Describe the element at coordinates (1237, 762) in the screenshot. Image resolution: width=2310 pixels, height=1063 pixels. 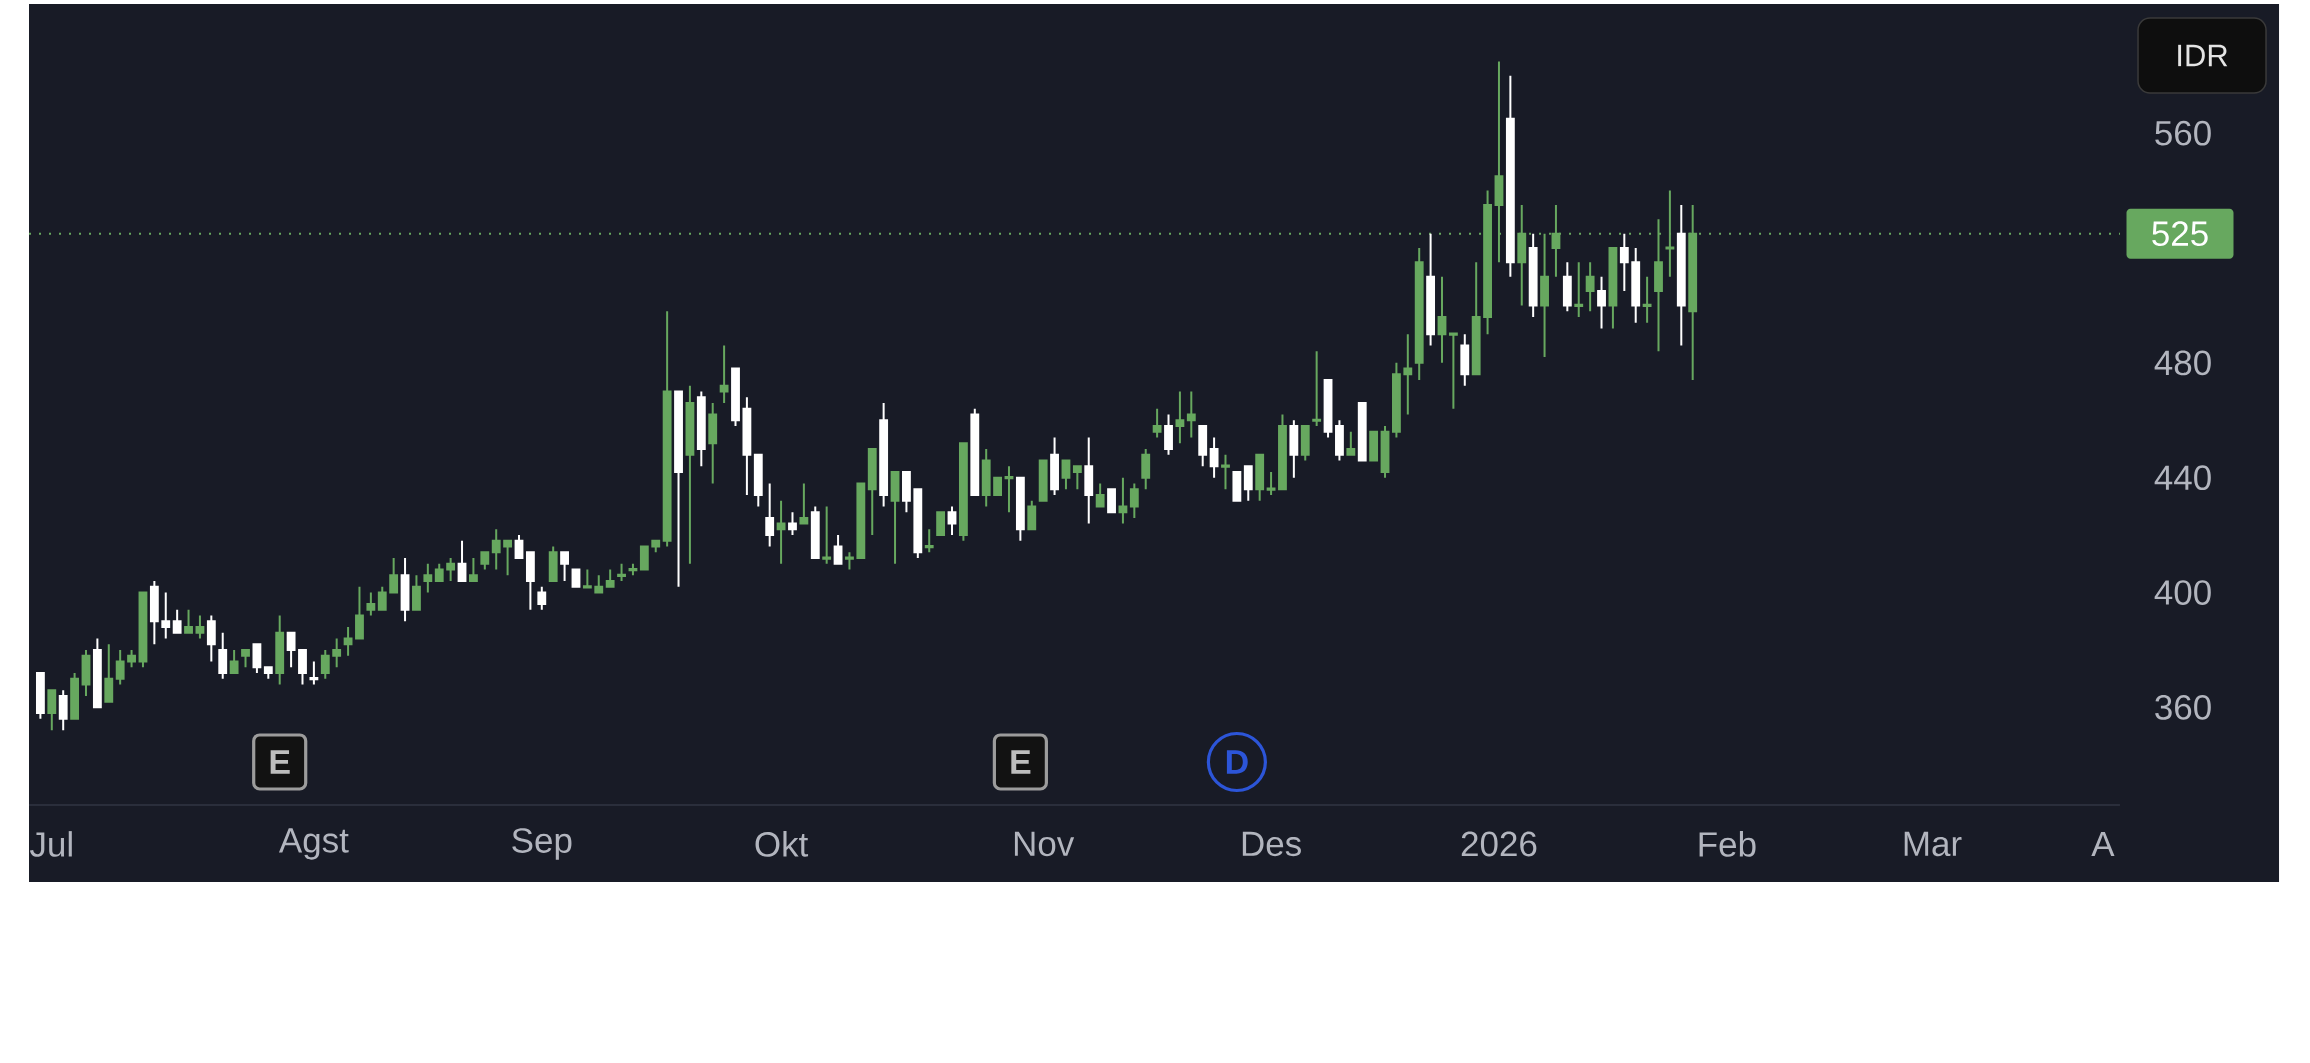
I see `annotation: D` at that location.